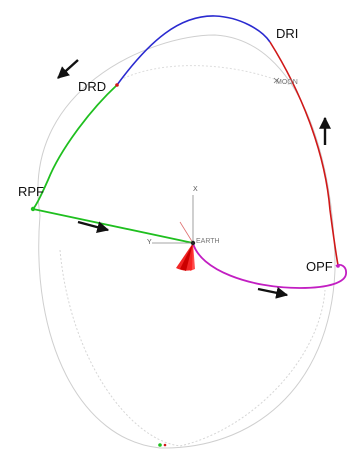 This screenshot has height=455, width=357. What do you see at coordinates (319, 266) in the screenshot?
I see `label-opf: OPF` at bounding box center [319, 266].